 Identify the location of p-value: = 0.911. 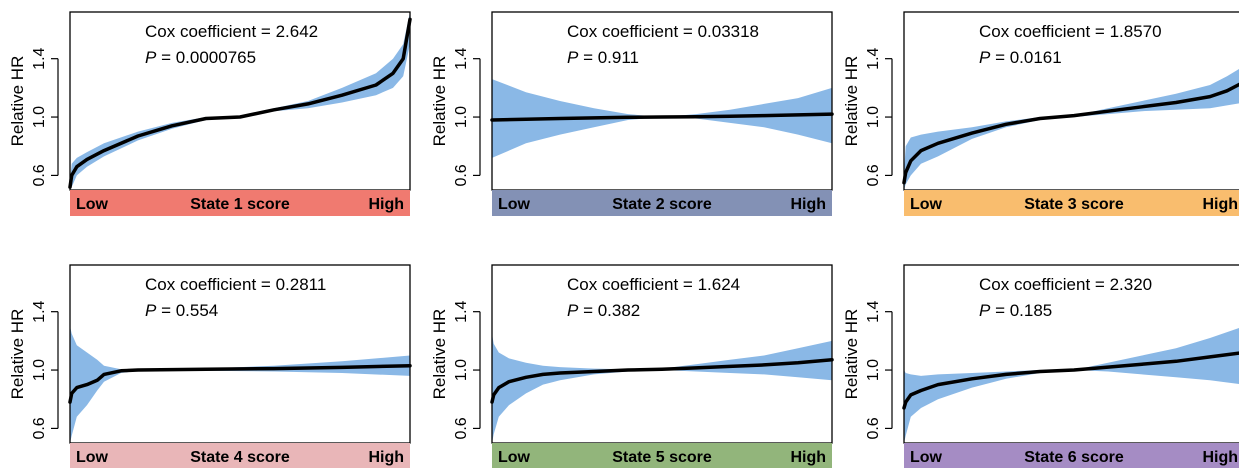
(608, 57).